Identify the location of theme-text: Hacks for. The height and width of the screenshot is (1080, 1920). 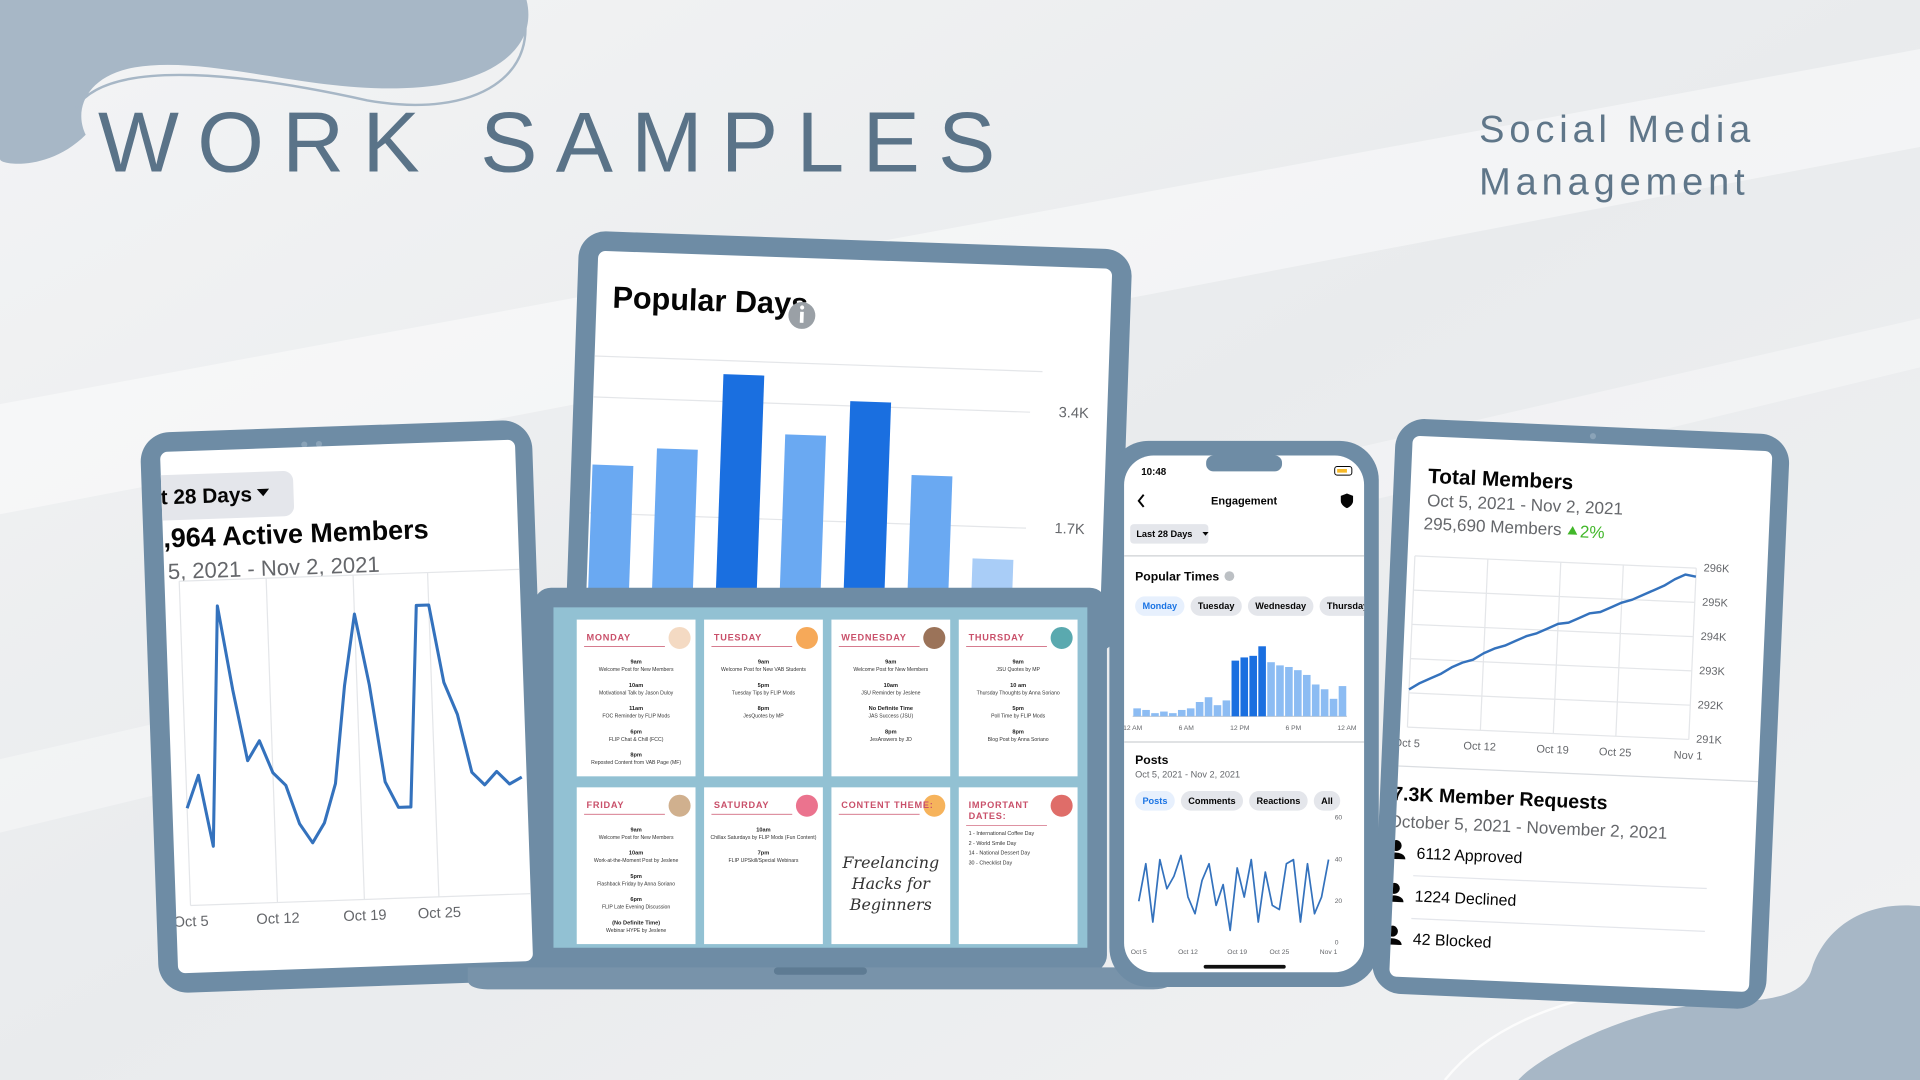
(891, 883).